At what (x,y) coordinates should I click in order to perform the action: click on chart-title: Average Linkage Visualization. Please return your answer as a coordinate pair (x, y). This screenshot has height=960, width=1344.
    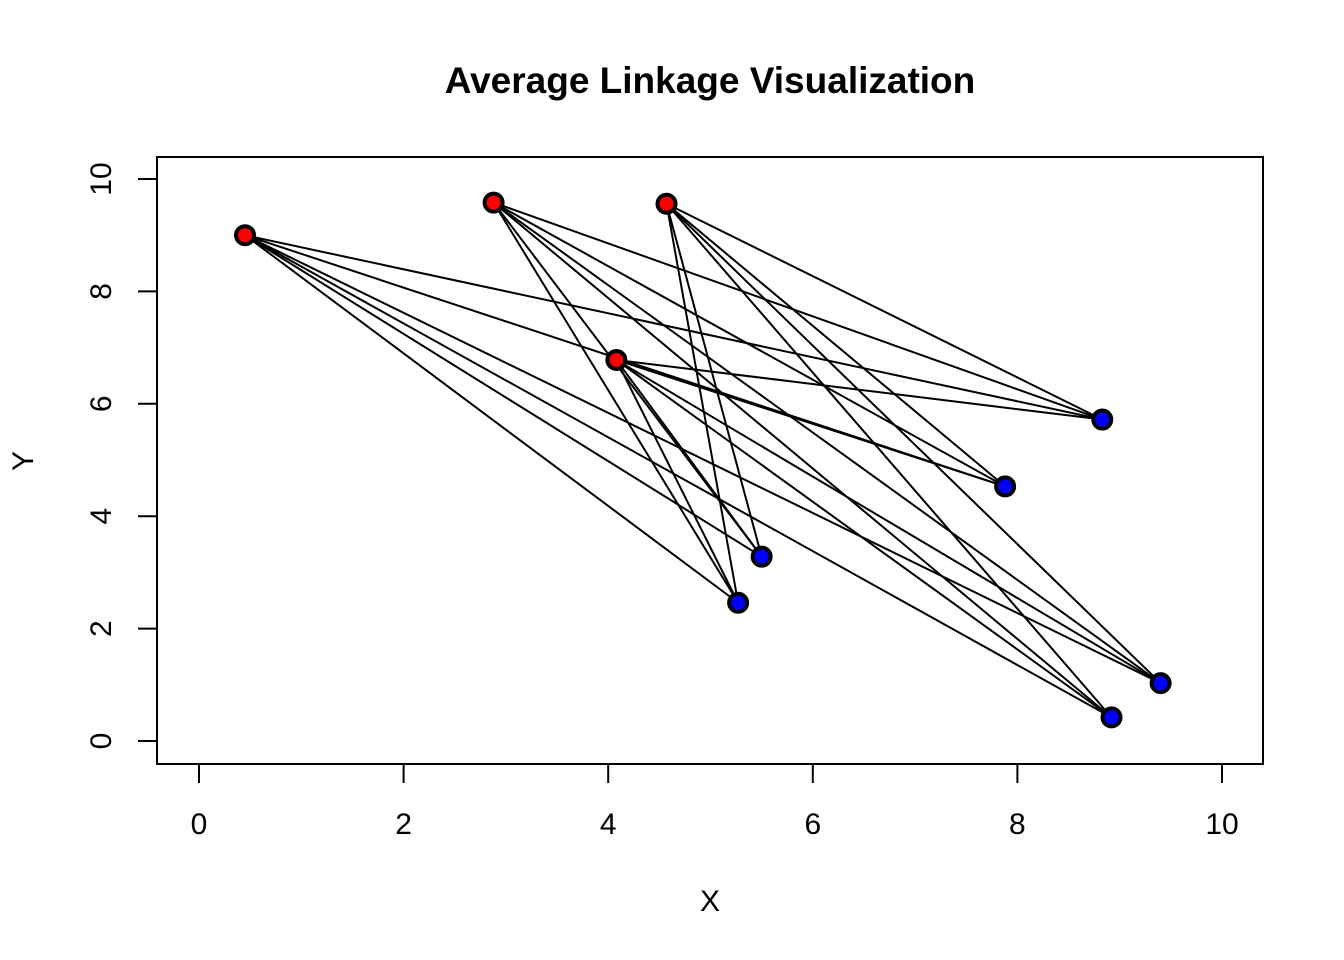
    Looking at the image, I should click on (710, 80).